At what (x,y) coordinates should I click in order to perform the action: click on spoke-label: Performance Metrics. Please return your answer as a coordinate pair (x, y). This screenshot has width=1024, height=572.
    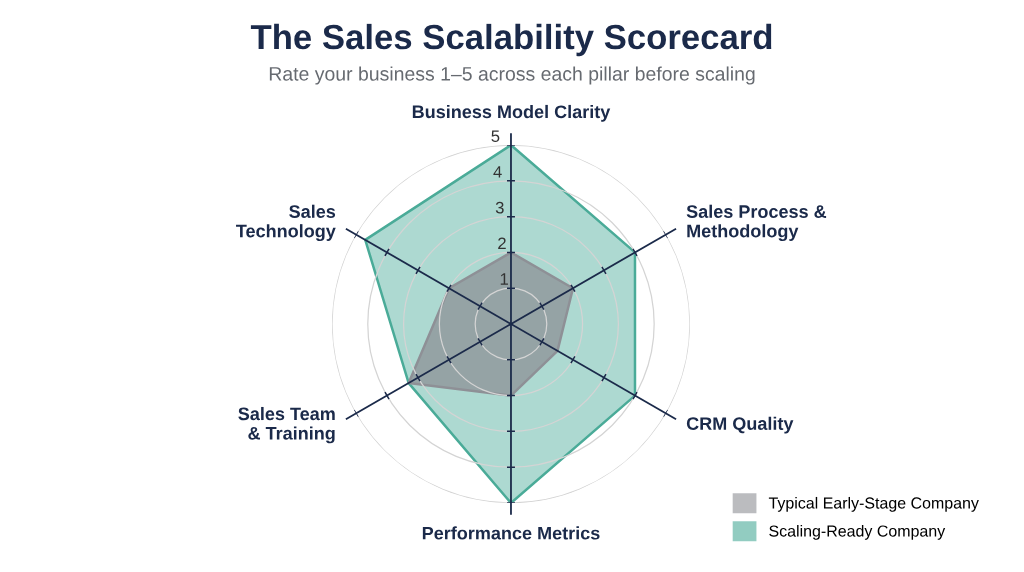
    Looking at the image, I should click on (511, 533).